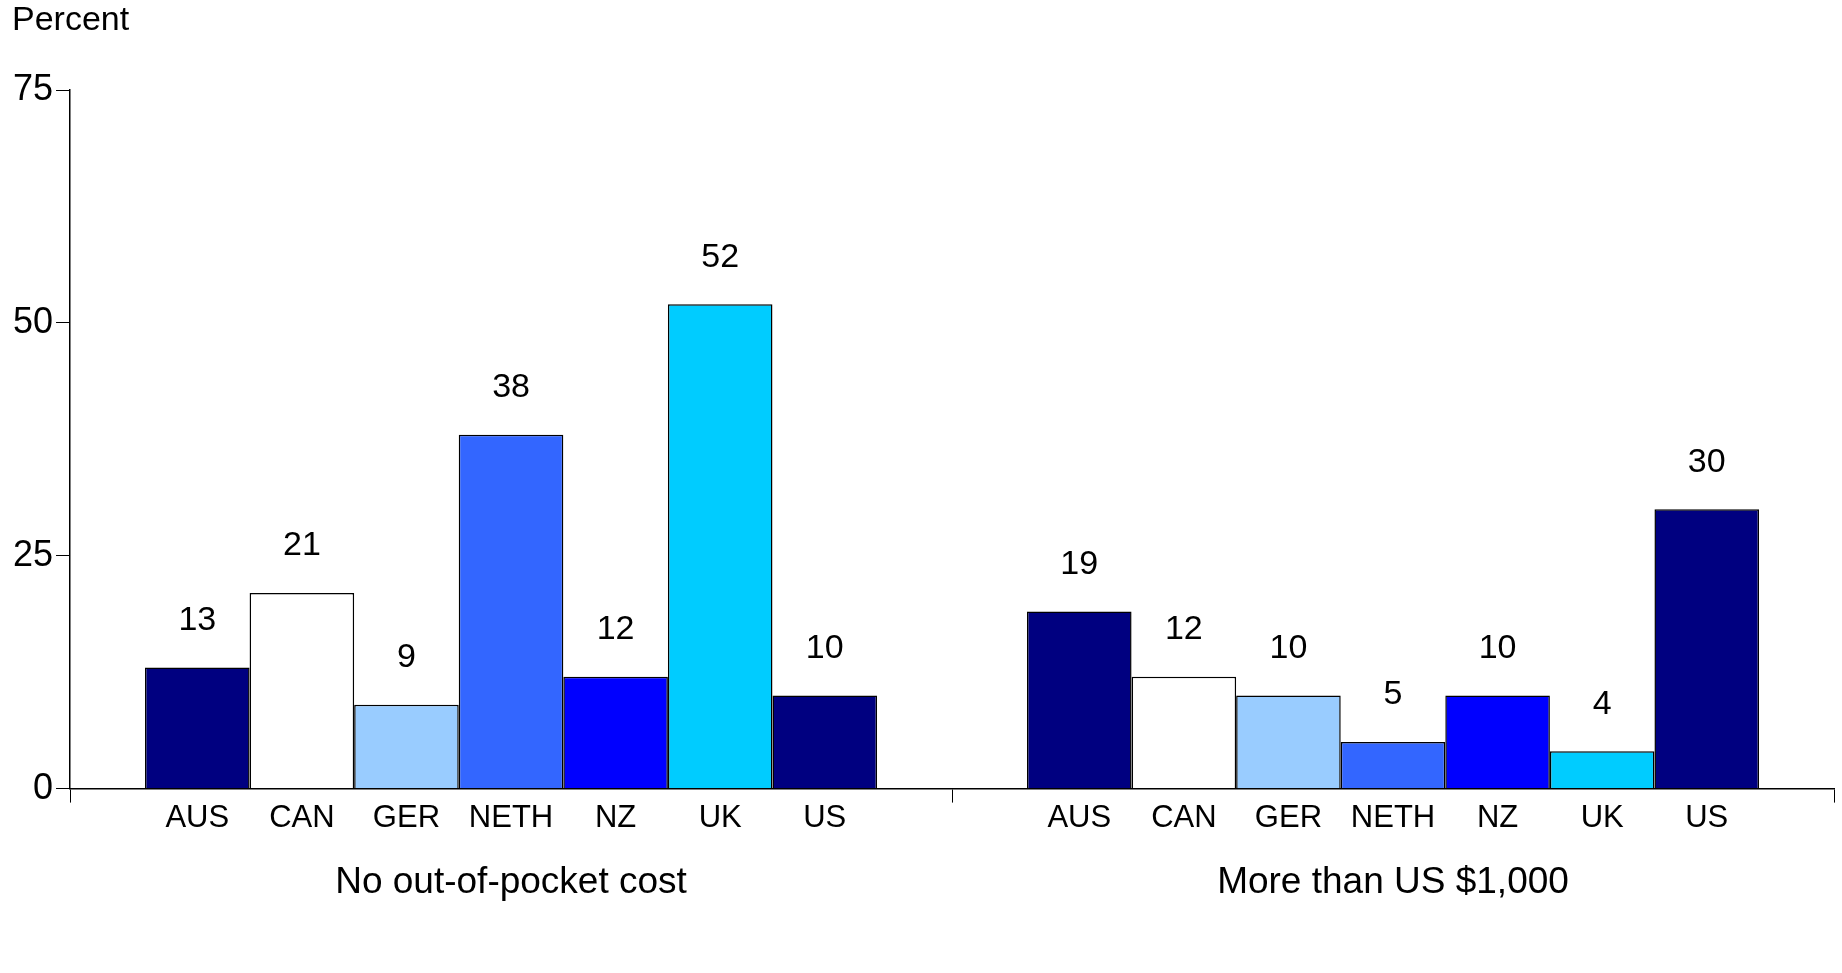  I want to click on series-label: NZ, so click(615, 816).